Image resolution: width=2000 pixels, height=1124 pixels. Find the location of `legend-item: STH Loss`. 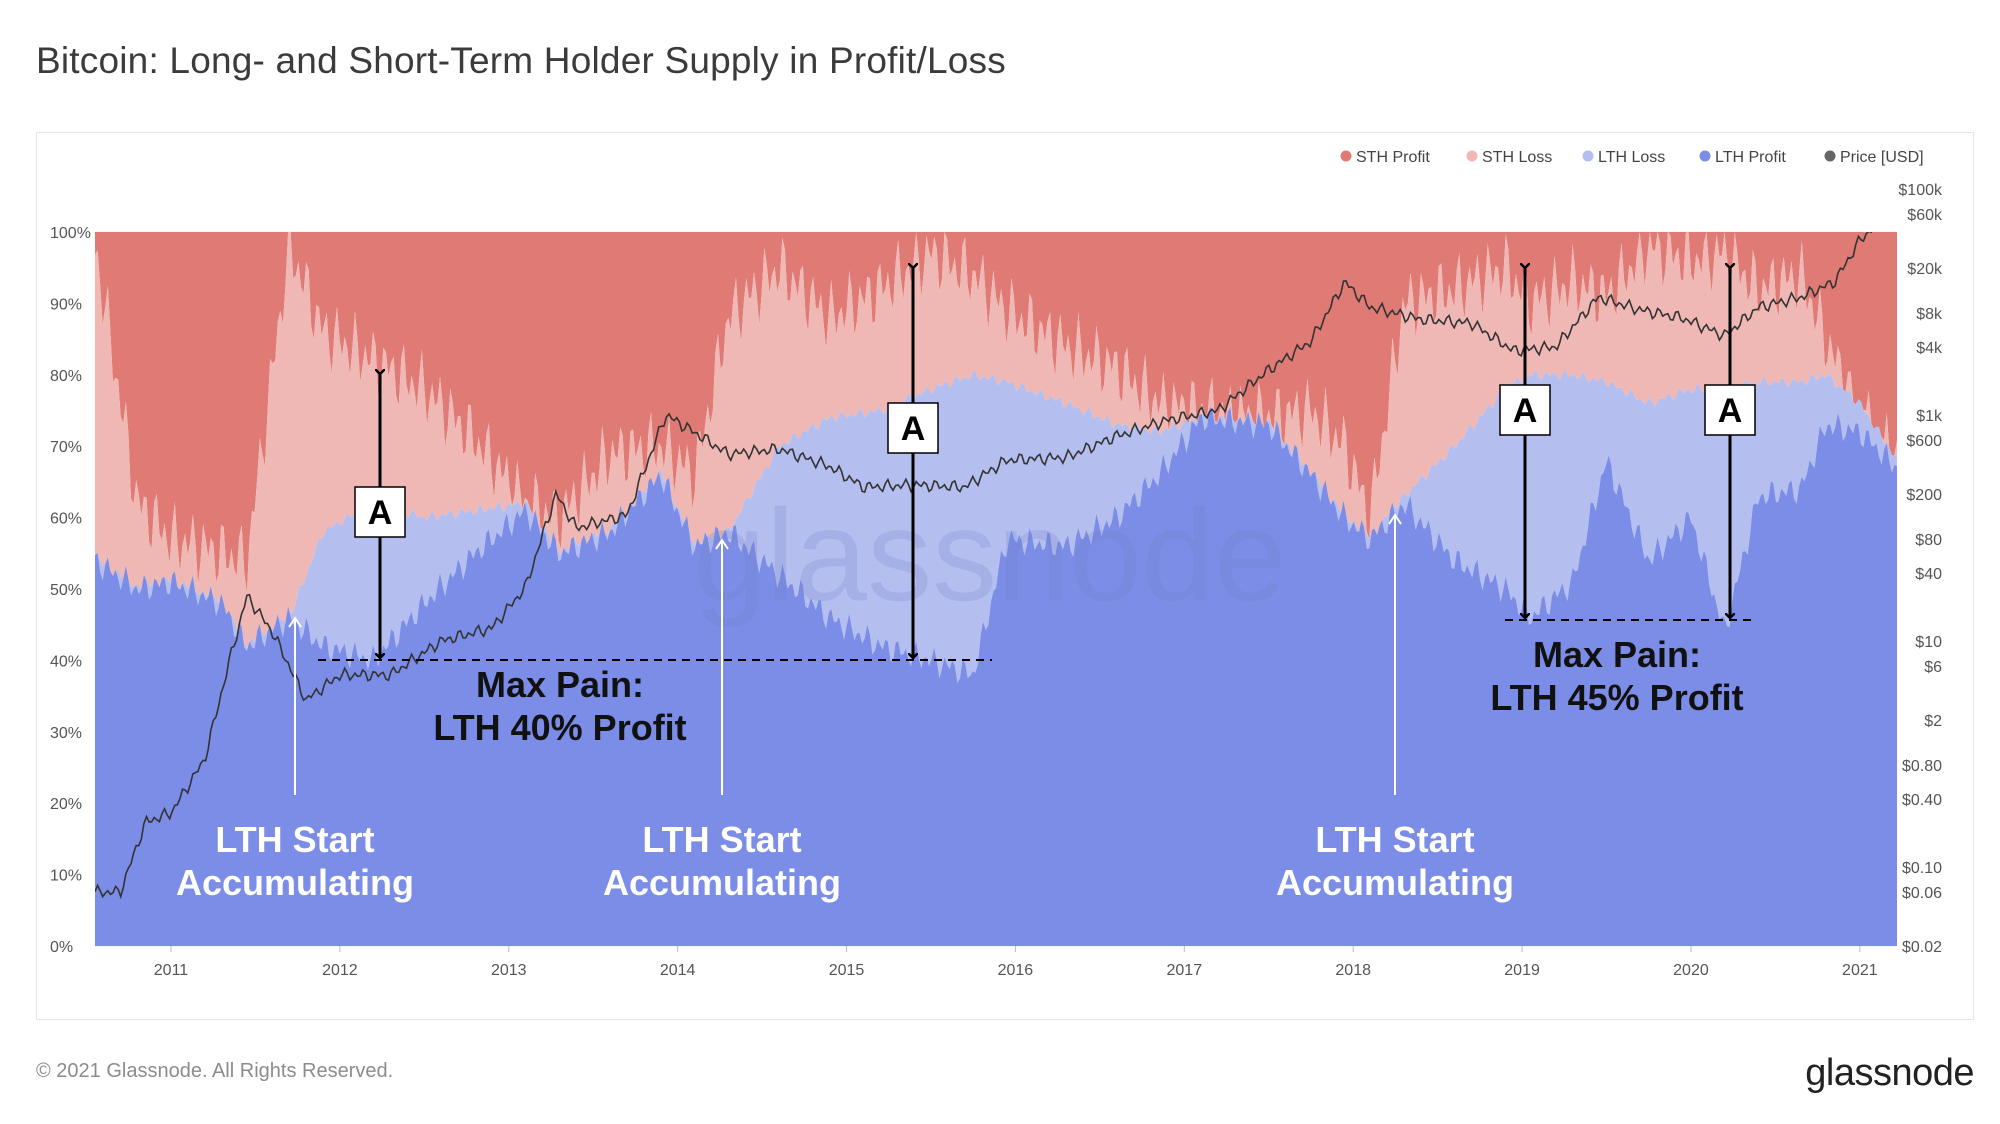

legend-item: STH Loss is located at coordinates (1517, 157).